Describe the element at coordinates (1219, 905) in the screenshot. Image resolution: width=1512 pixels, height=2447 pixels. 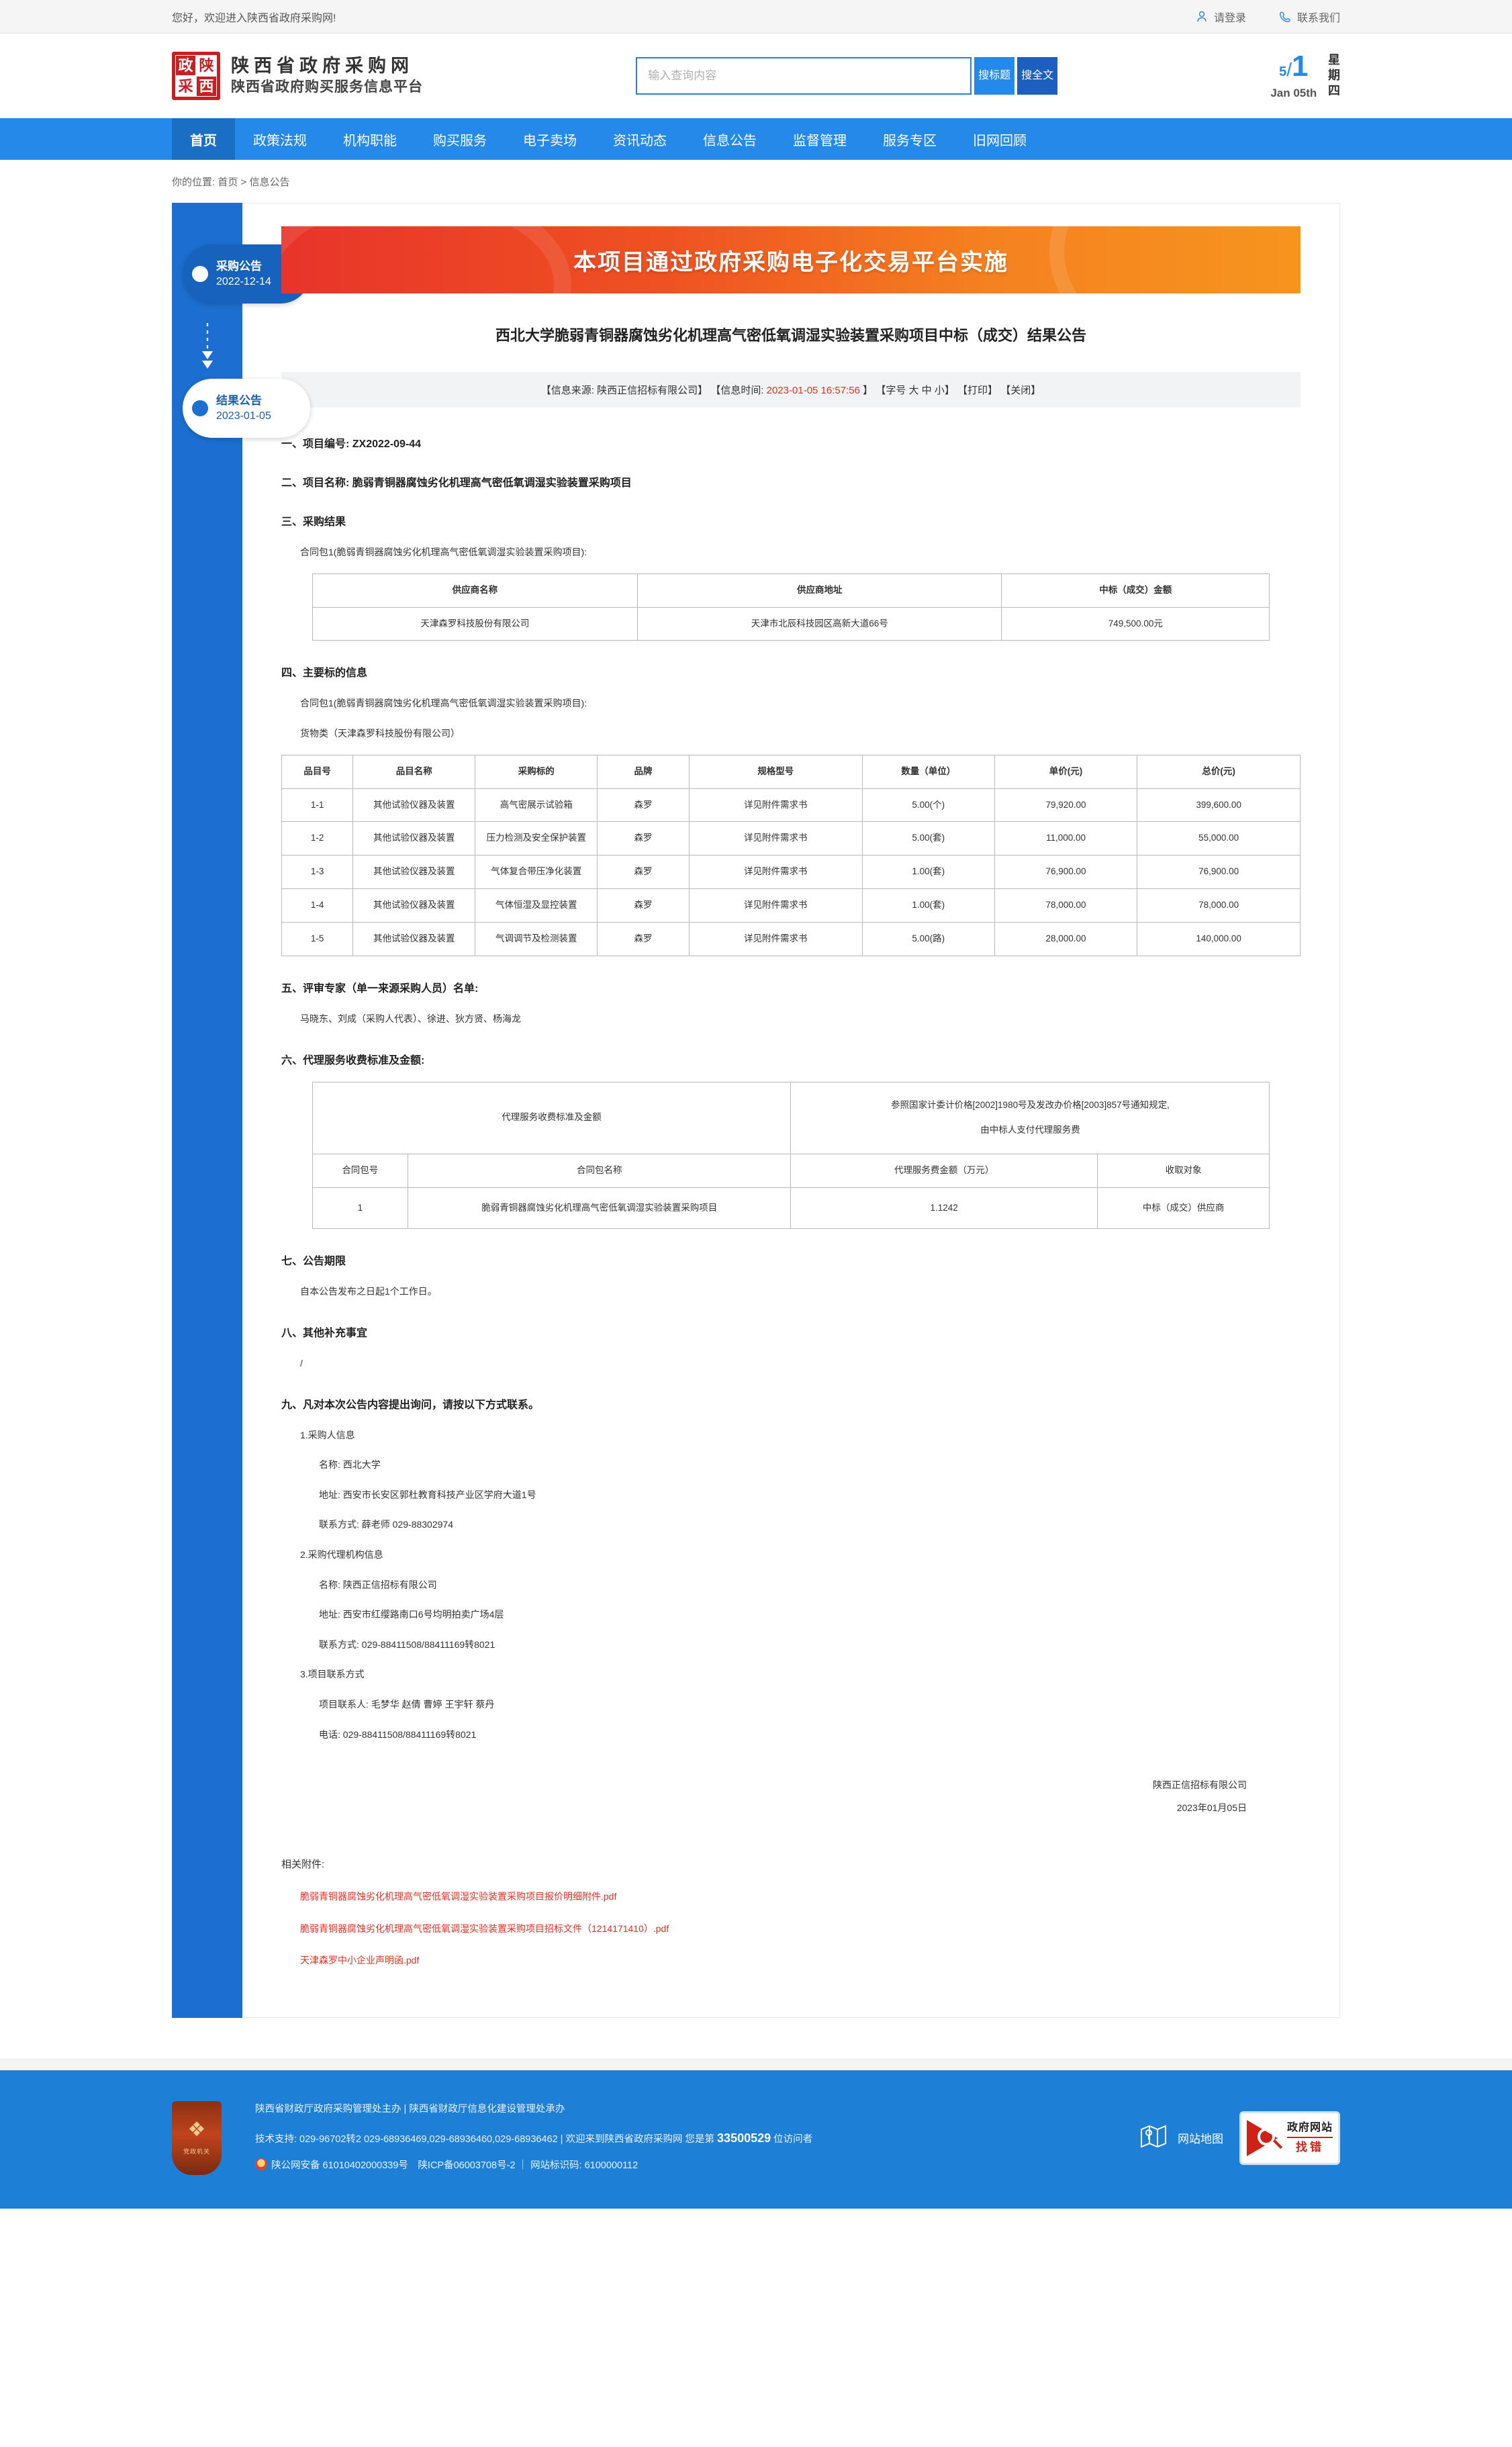
I see `cell-item-total-price: 78,000.00` at that location.